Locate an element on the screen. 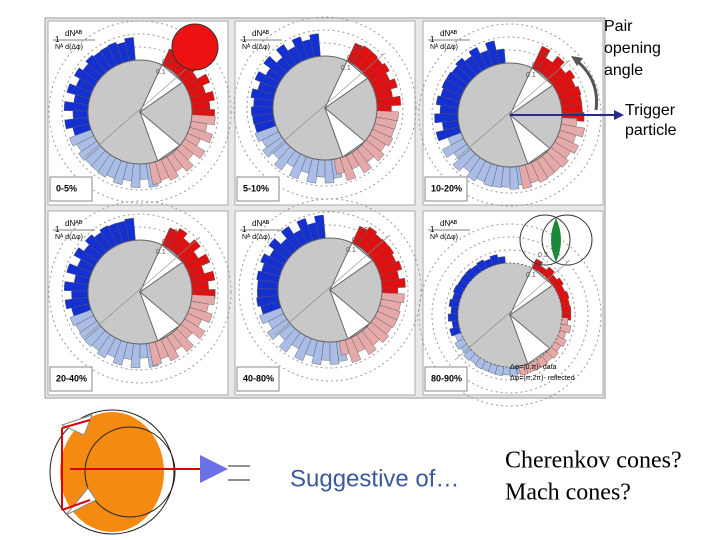 The image size is (720, 540). panel-label: 40-80% is located at coordinates (258, 378).